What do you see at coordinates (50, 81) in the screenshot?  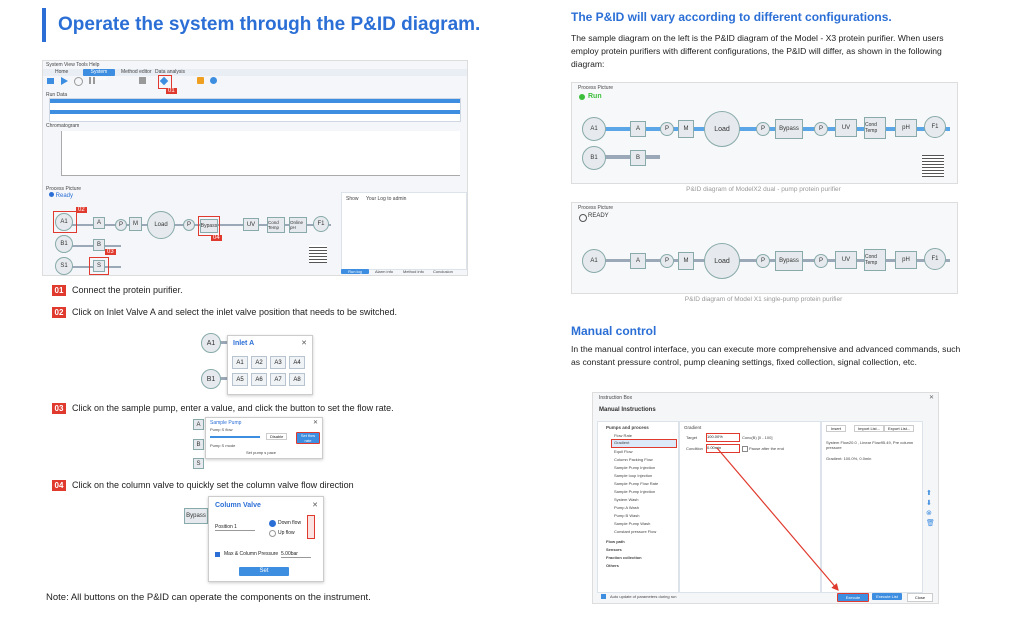 I see `open-icon` at bounding box center [50, 81].